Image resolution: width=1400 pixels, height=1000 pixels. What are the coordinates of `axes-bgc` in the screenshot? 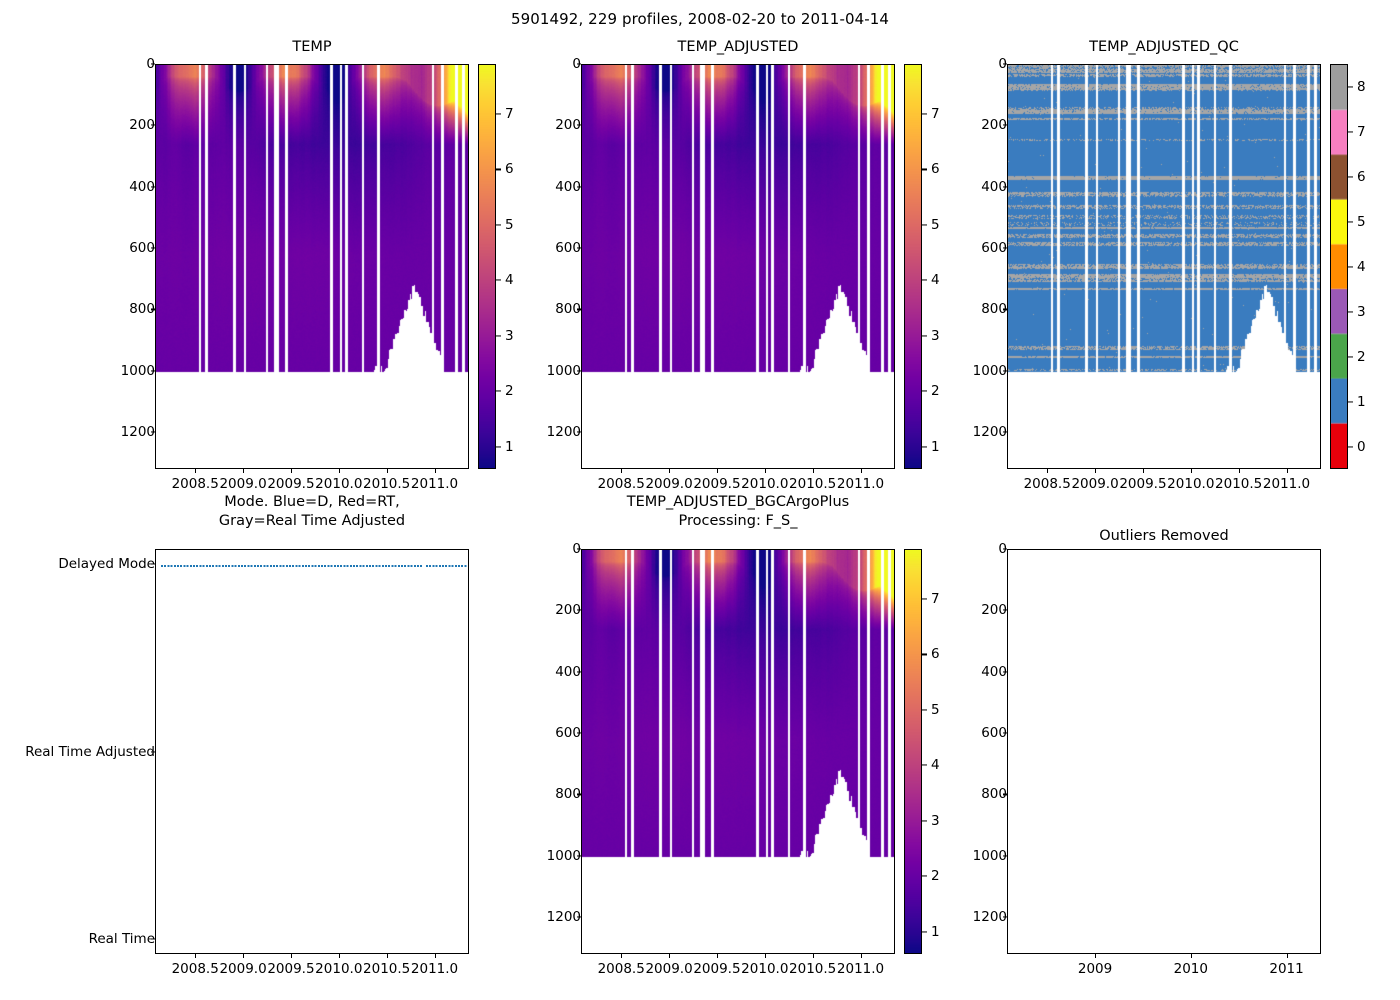 It's located at (738, 751).